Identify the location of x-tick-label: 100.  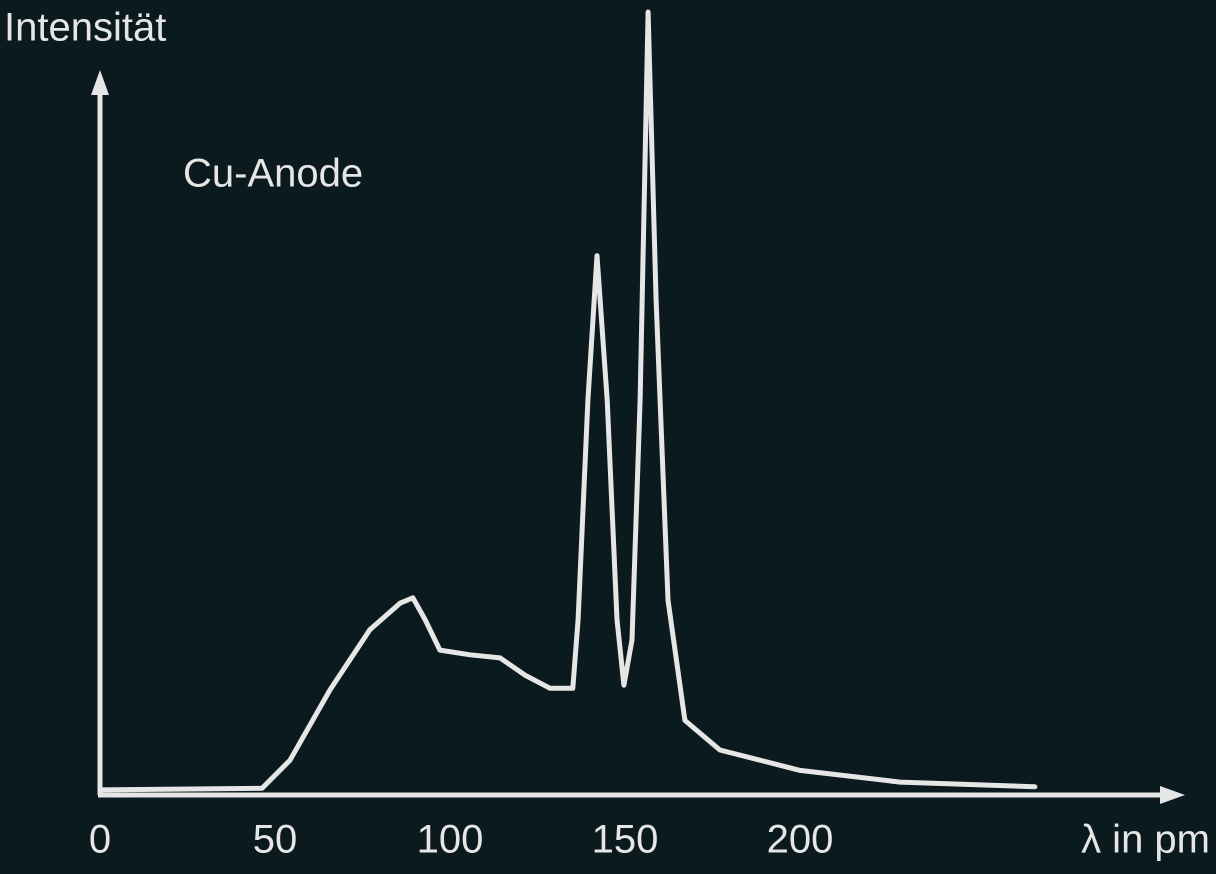
(450, 840).